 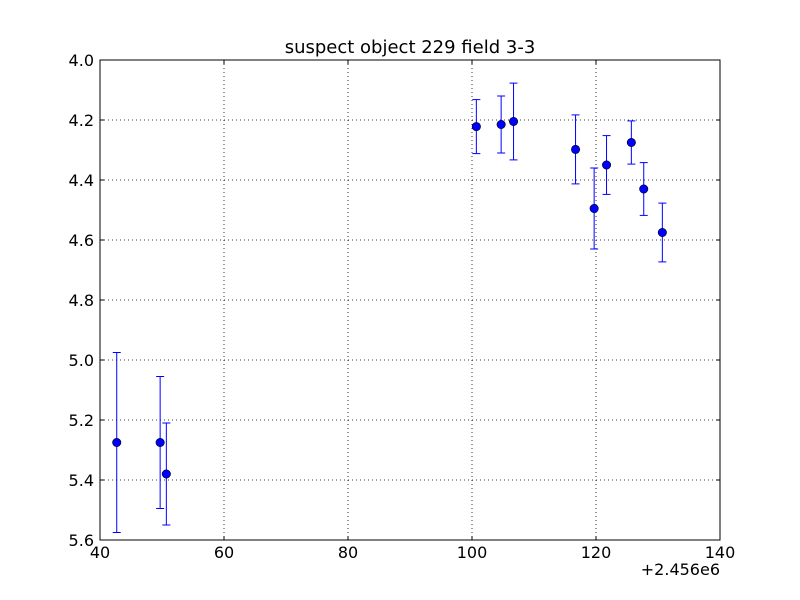 What do you see at coordinates (348, 552) in the screenshot?
I see `x-tick-label: 80` at bounding box center [348, 552].